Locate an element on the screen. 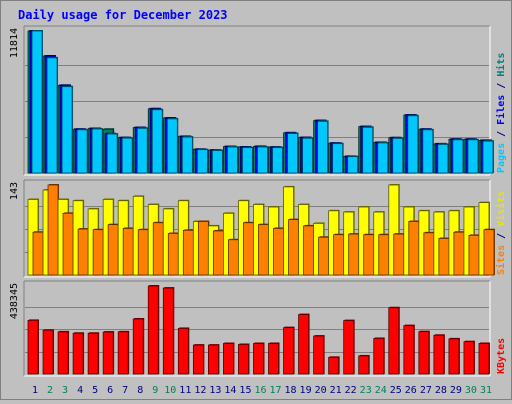 This screenshot has height=404, width=512. x-tick-label: 15 is located at coordinates (245, 390).